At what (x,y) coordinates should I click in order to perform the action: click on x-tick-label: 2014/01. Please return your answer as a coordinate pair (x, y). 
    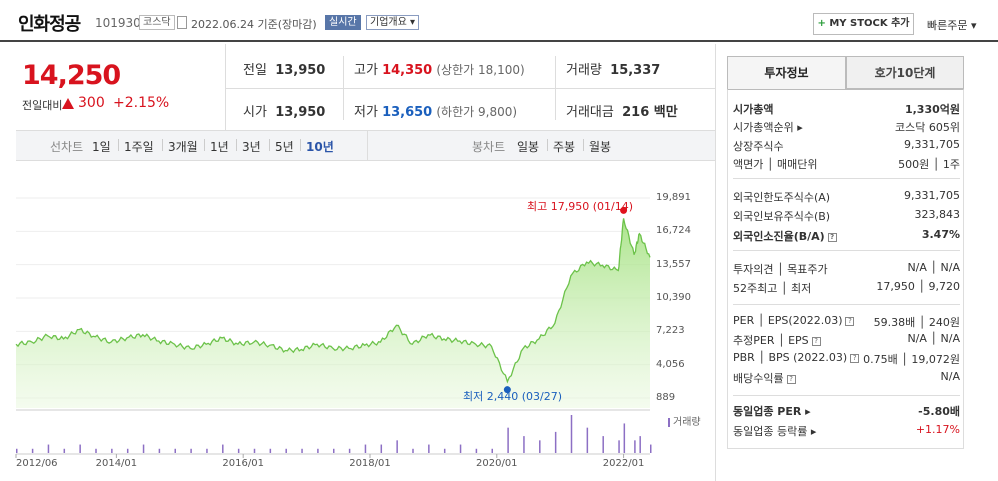
    Looking at the image, I should click on (117, 463).